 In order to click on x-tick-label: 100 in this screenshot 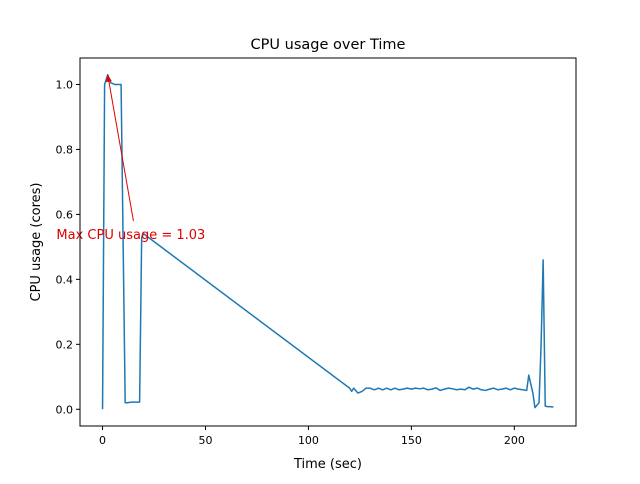, I will do `click(308, 440)`.